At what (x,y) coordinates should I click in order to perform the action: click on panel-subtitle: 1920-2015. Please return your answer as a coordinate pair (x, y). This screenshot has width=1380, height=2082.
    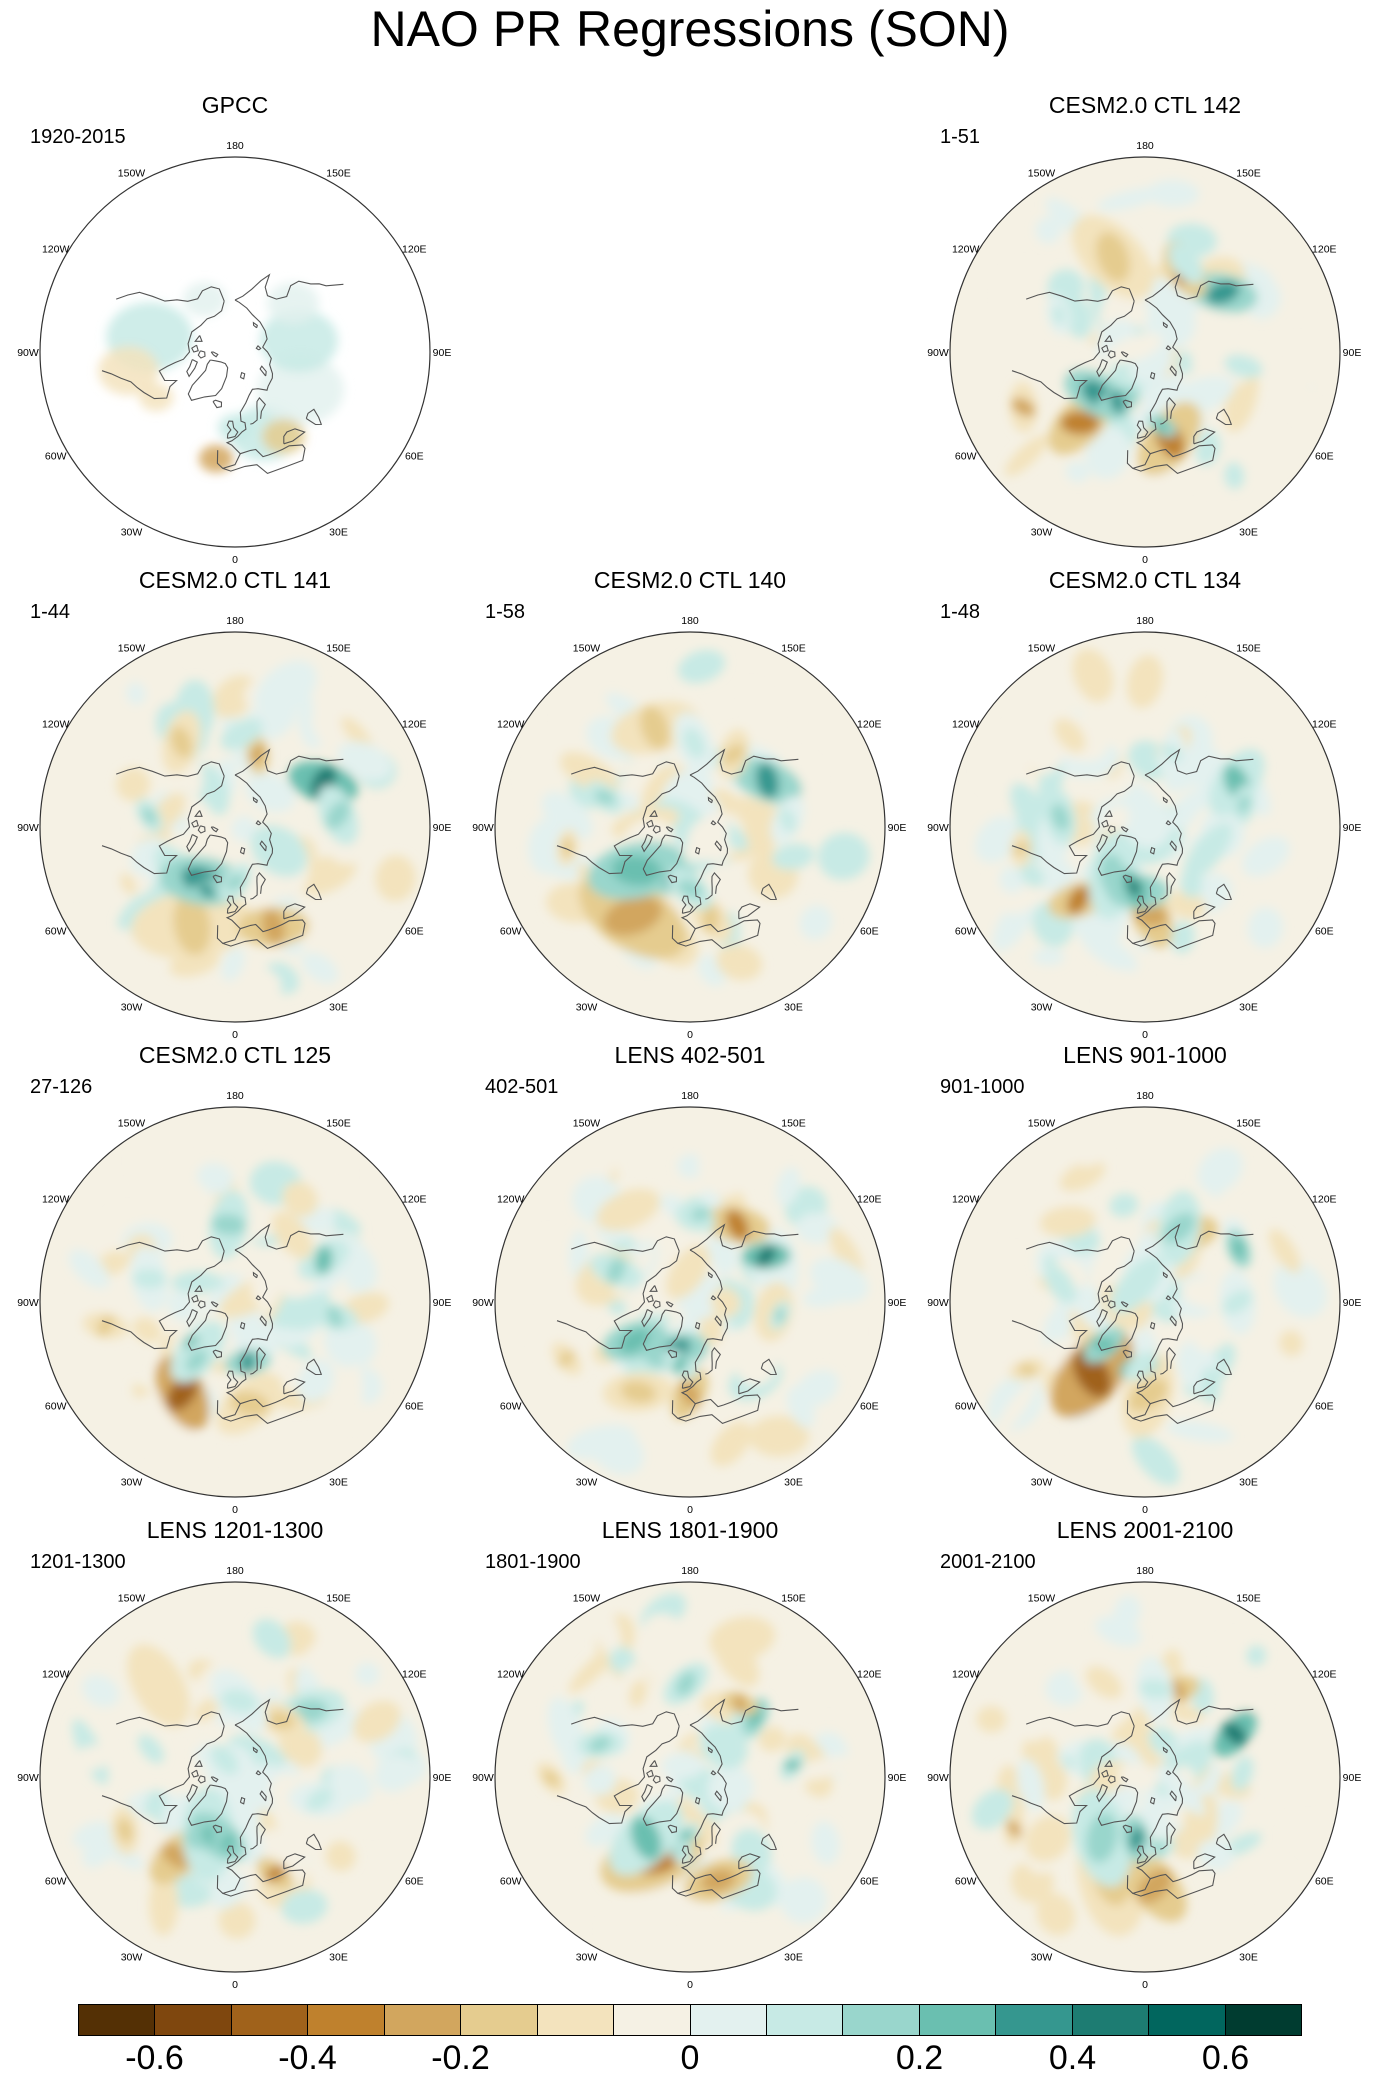
    Looking at the image, I should click on (78, 137).